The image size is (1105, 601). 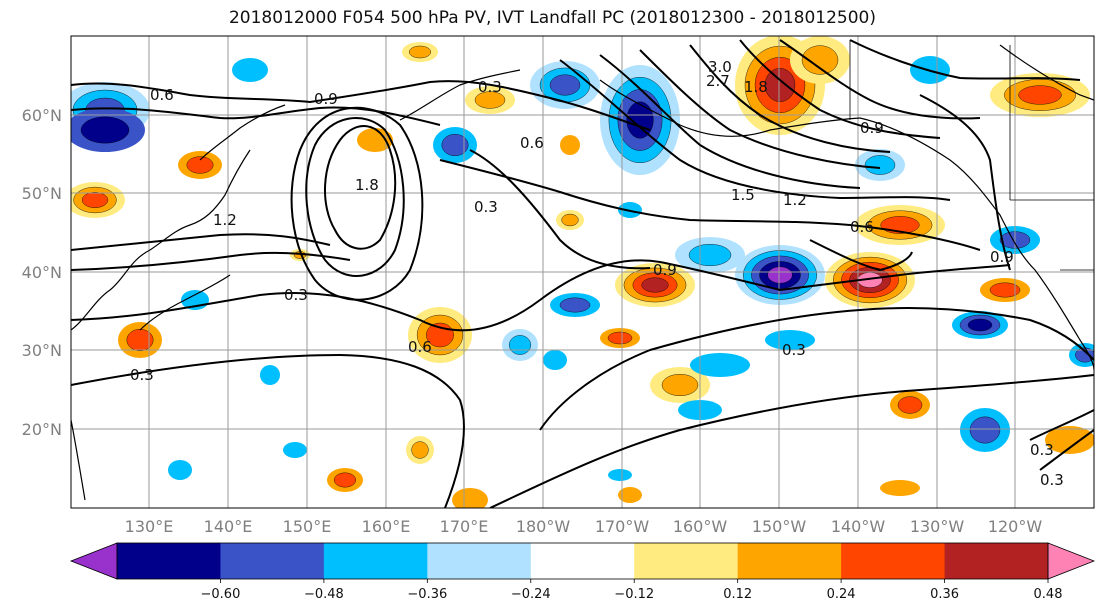 What do you see at coordinates (307, 526) in the screenshot?
I see `lon-label: 150°E` at bounding box center [307, 526].